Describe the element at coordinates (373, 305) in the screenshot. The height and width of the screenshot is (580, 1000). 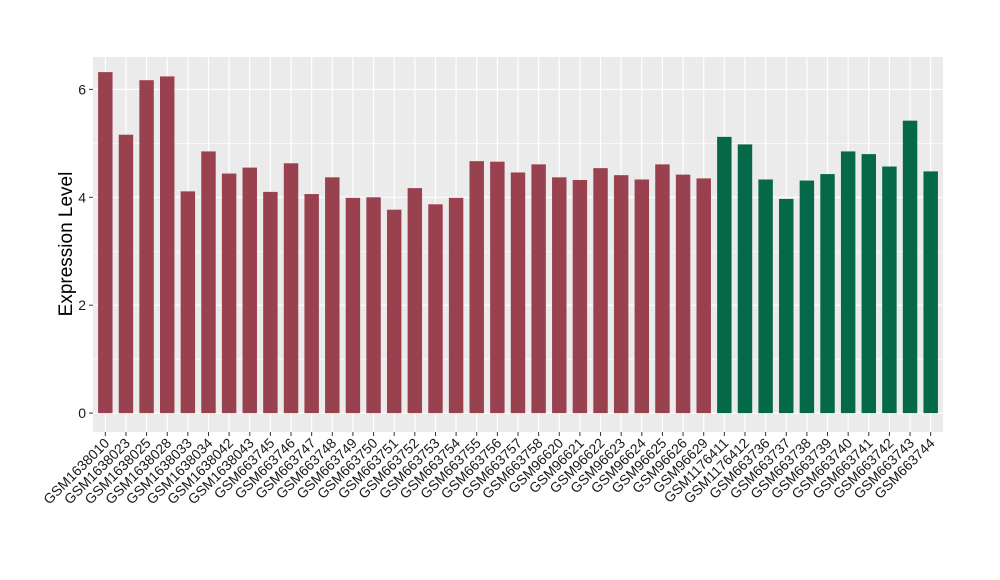
I see `bar-GSM663750` at that location.